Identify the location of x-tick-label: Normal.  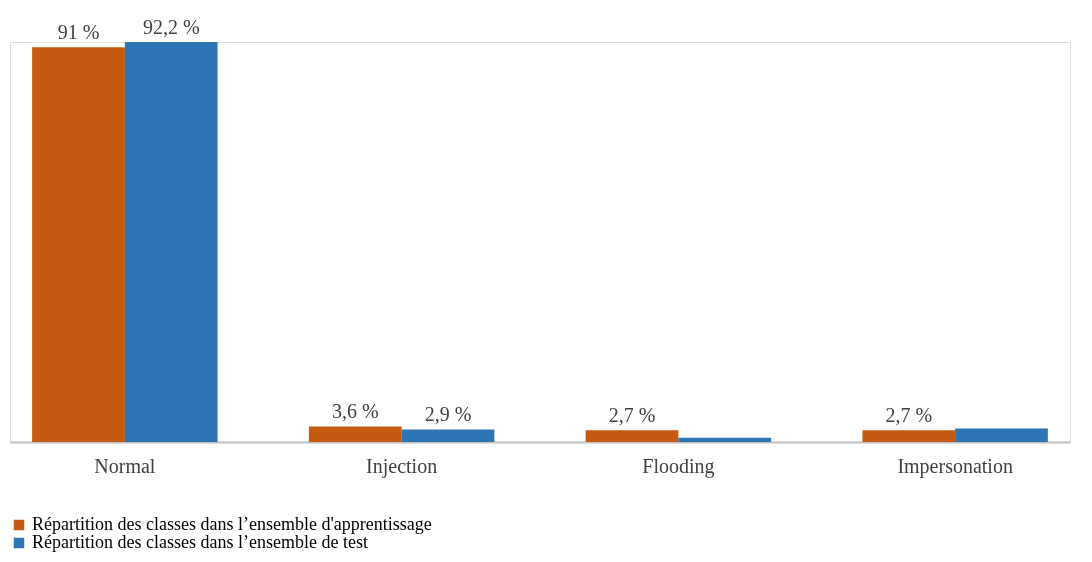
(125, 465).